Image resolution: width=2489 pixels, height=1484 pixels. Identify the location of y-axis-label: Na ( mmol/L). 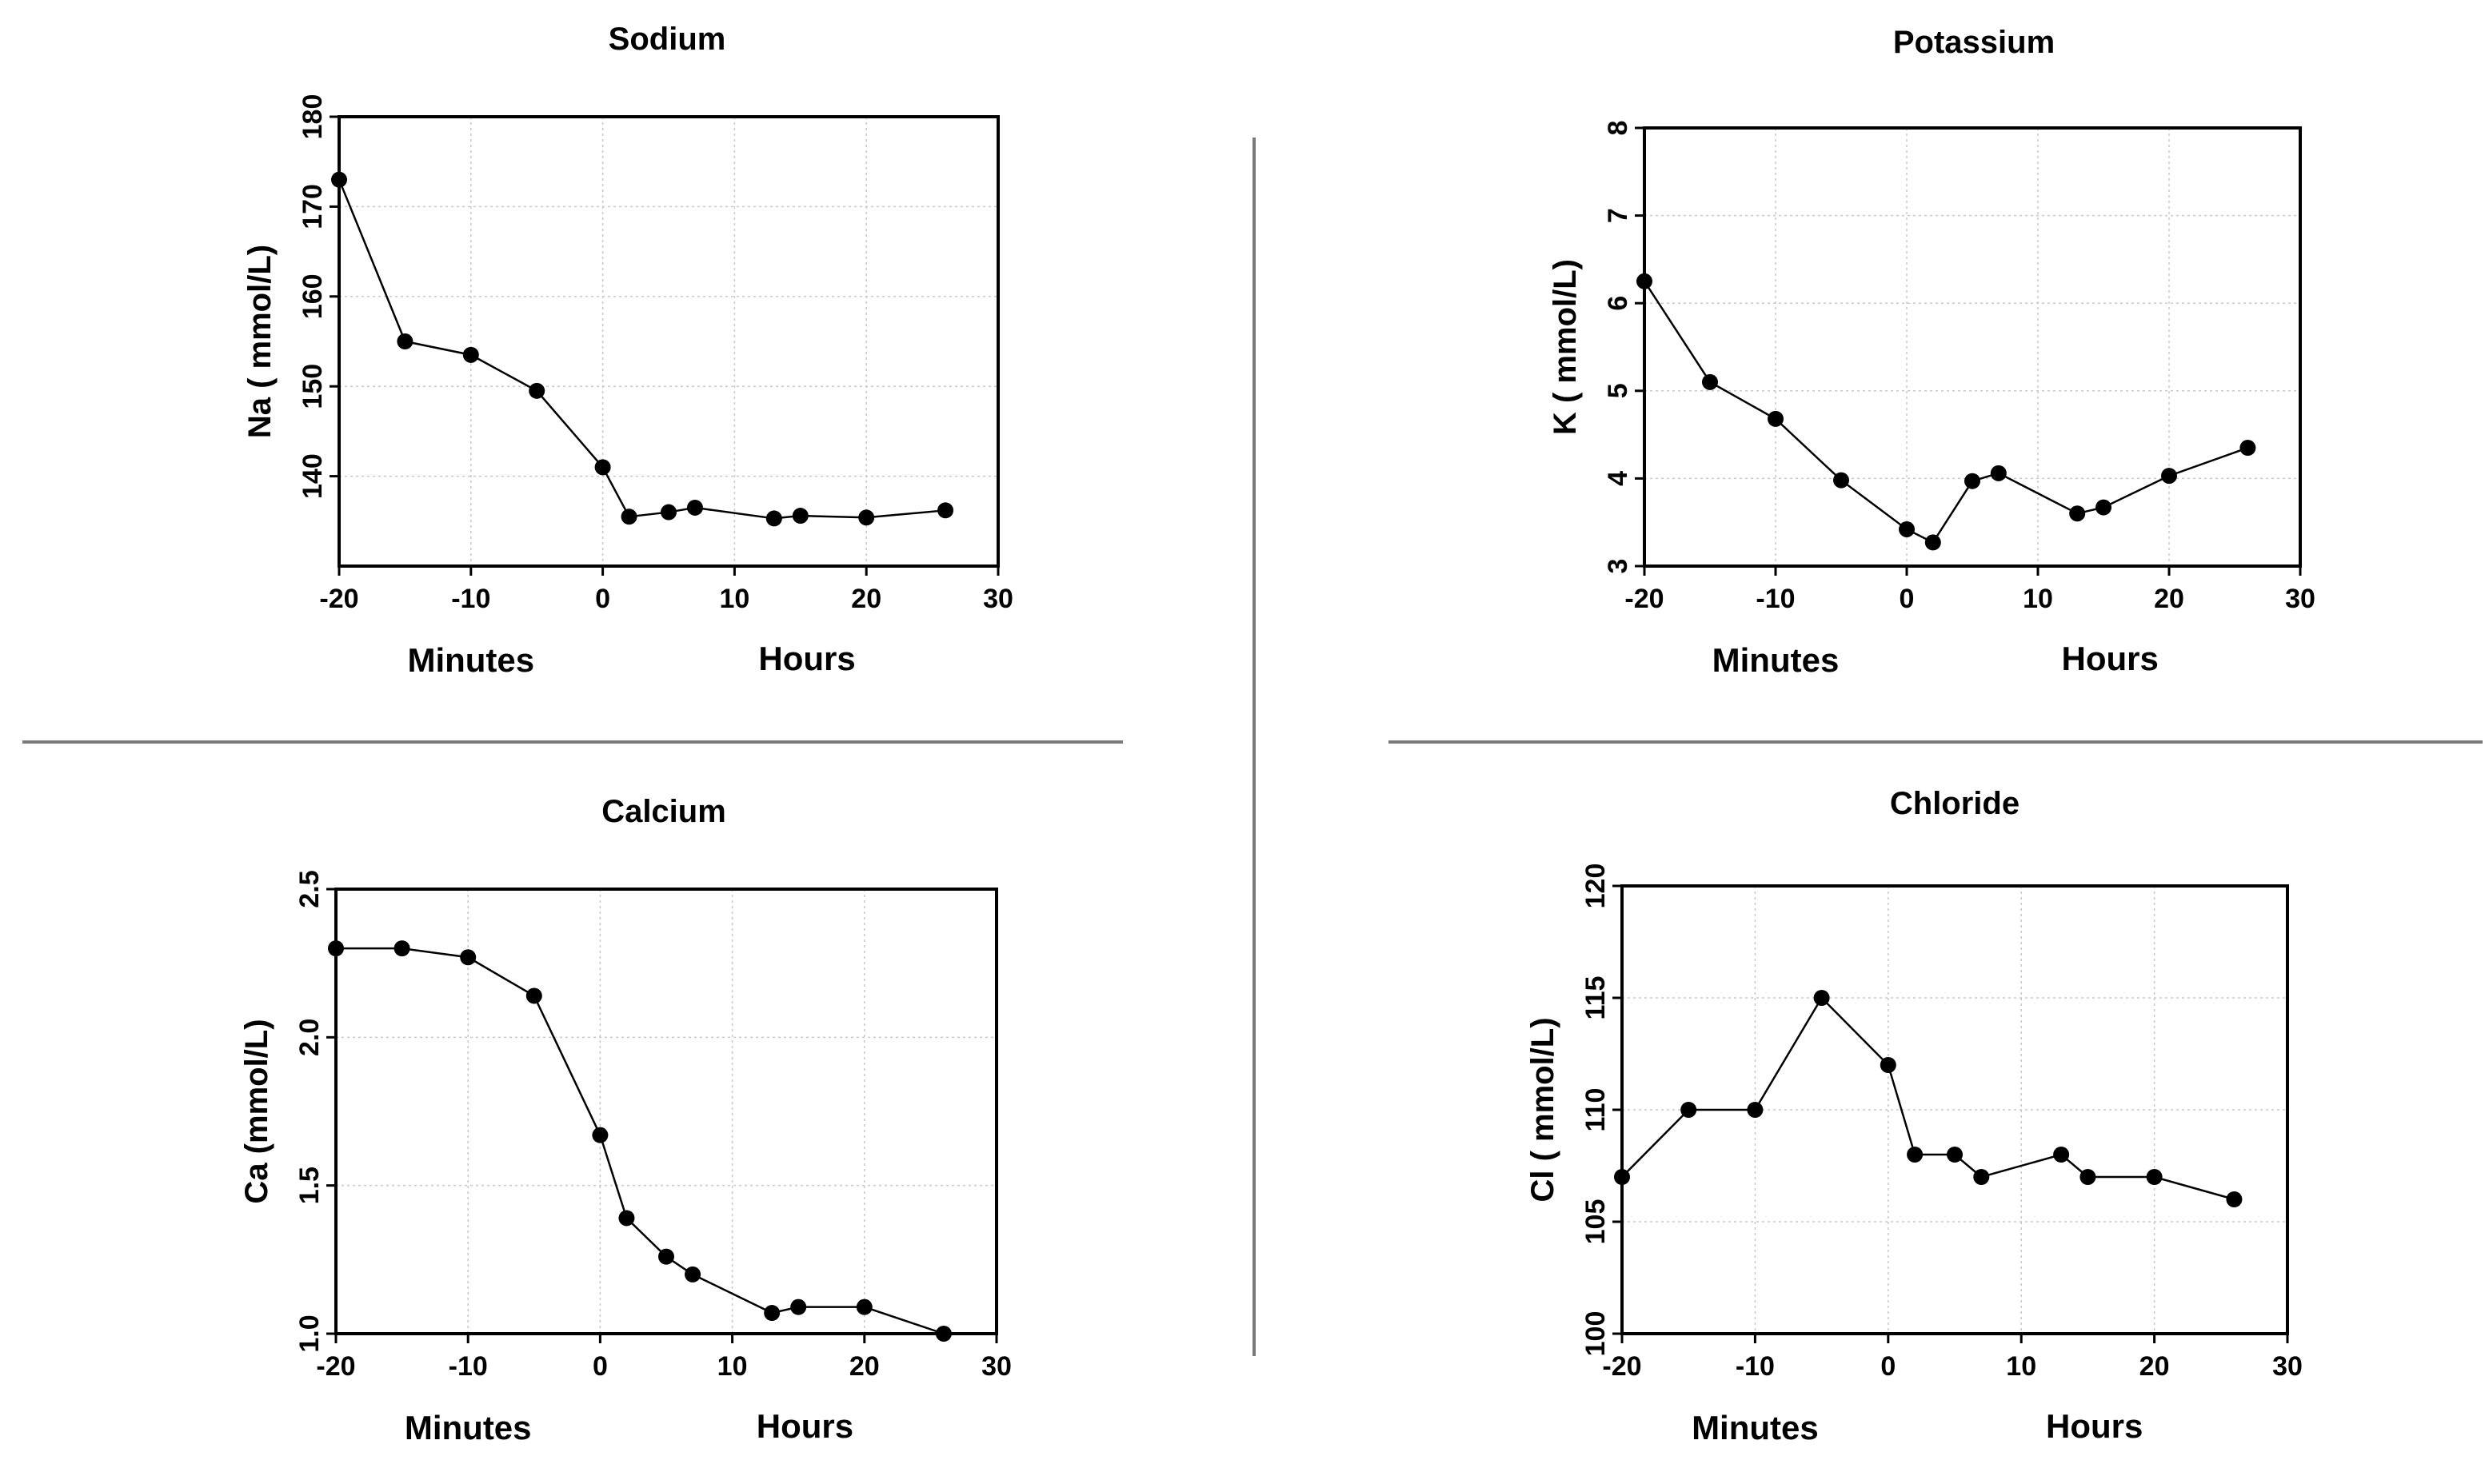
(260, 341).